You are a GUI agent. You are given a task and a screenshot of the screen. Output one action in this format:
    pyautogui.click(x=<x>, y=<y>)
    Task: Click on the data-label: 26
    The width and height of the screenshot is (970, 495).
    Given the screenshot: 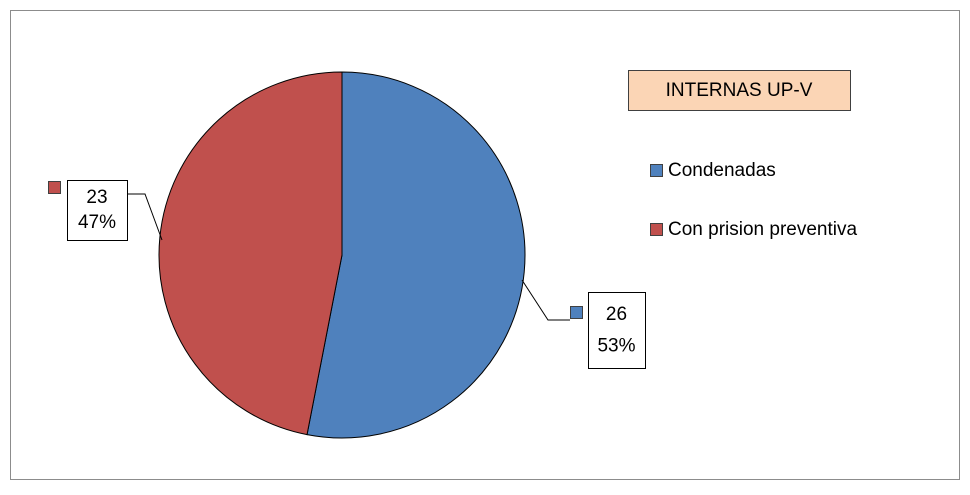 What is the action you would take?
    pyautogui.click(x=616, y=314)
    